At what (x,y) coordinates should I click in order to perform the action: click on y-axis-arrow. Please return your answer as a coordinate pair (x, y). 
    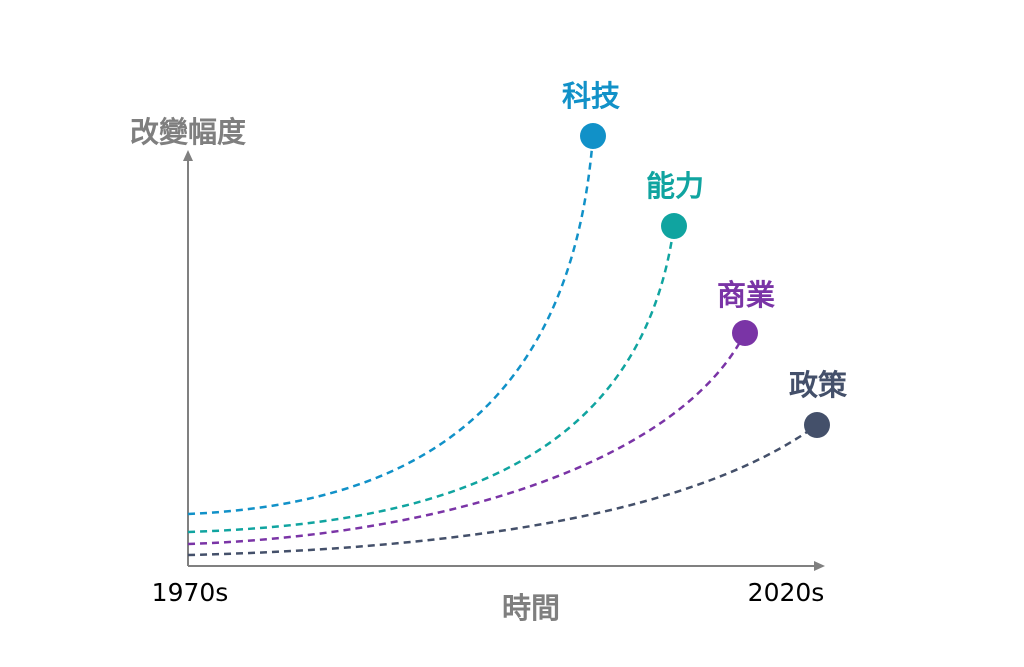
    Looking at the image, I should click on (188, 155).